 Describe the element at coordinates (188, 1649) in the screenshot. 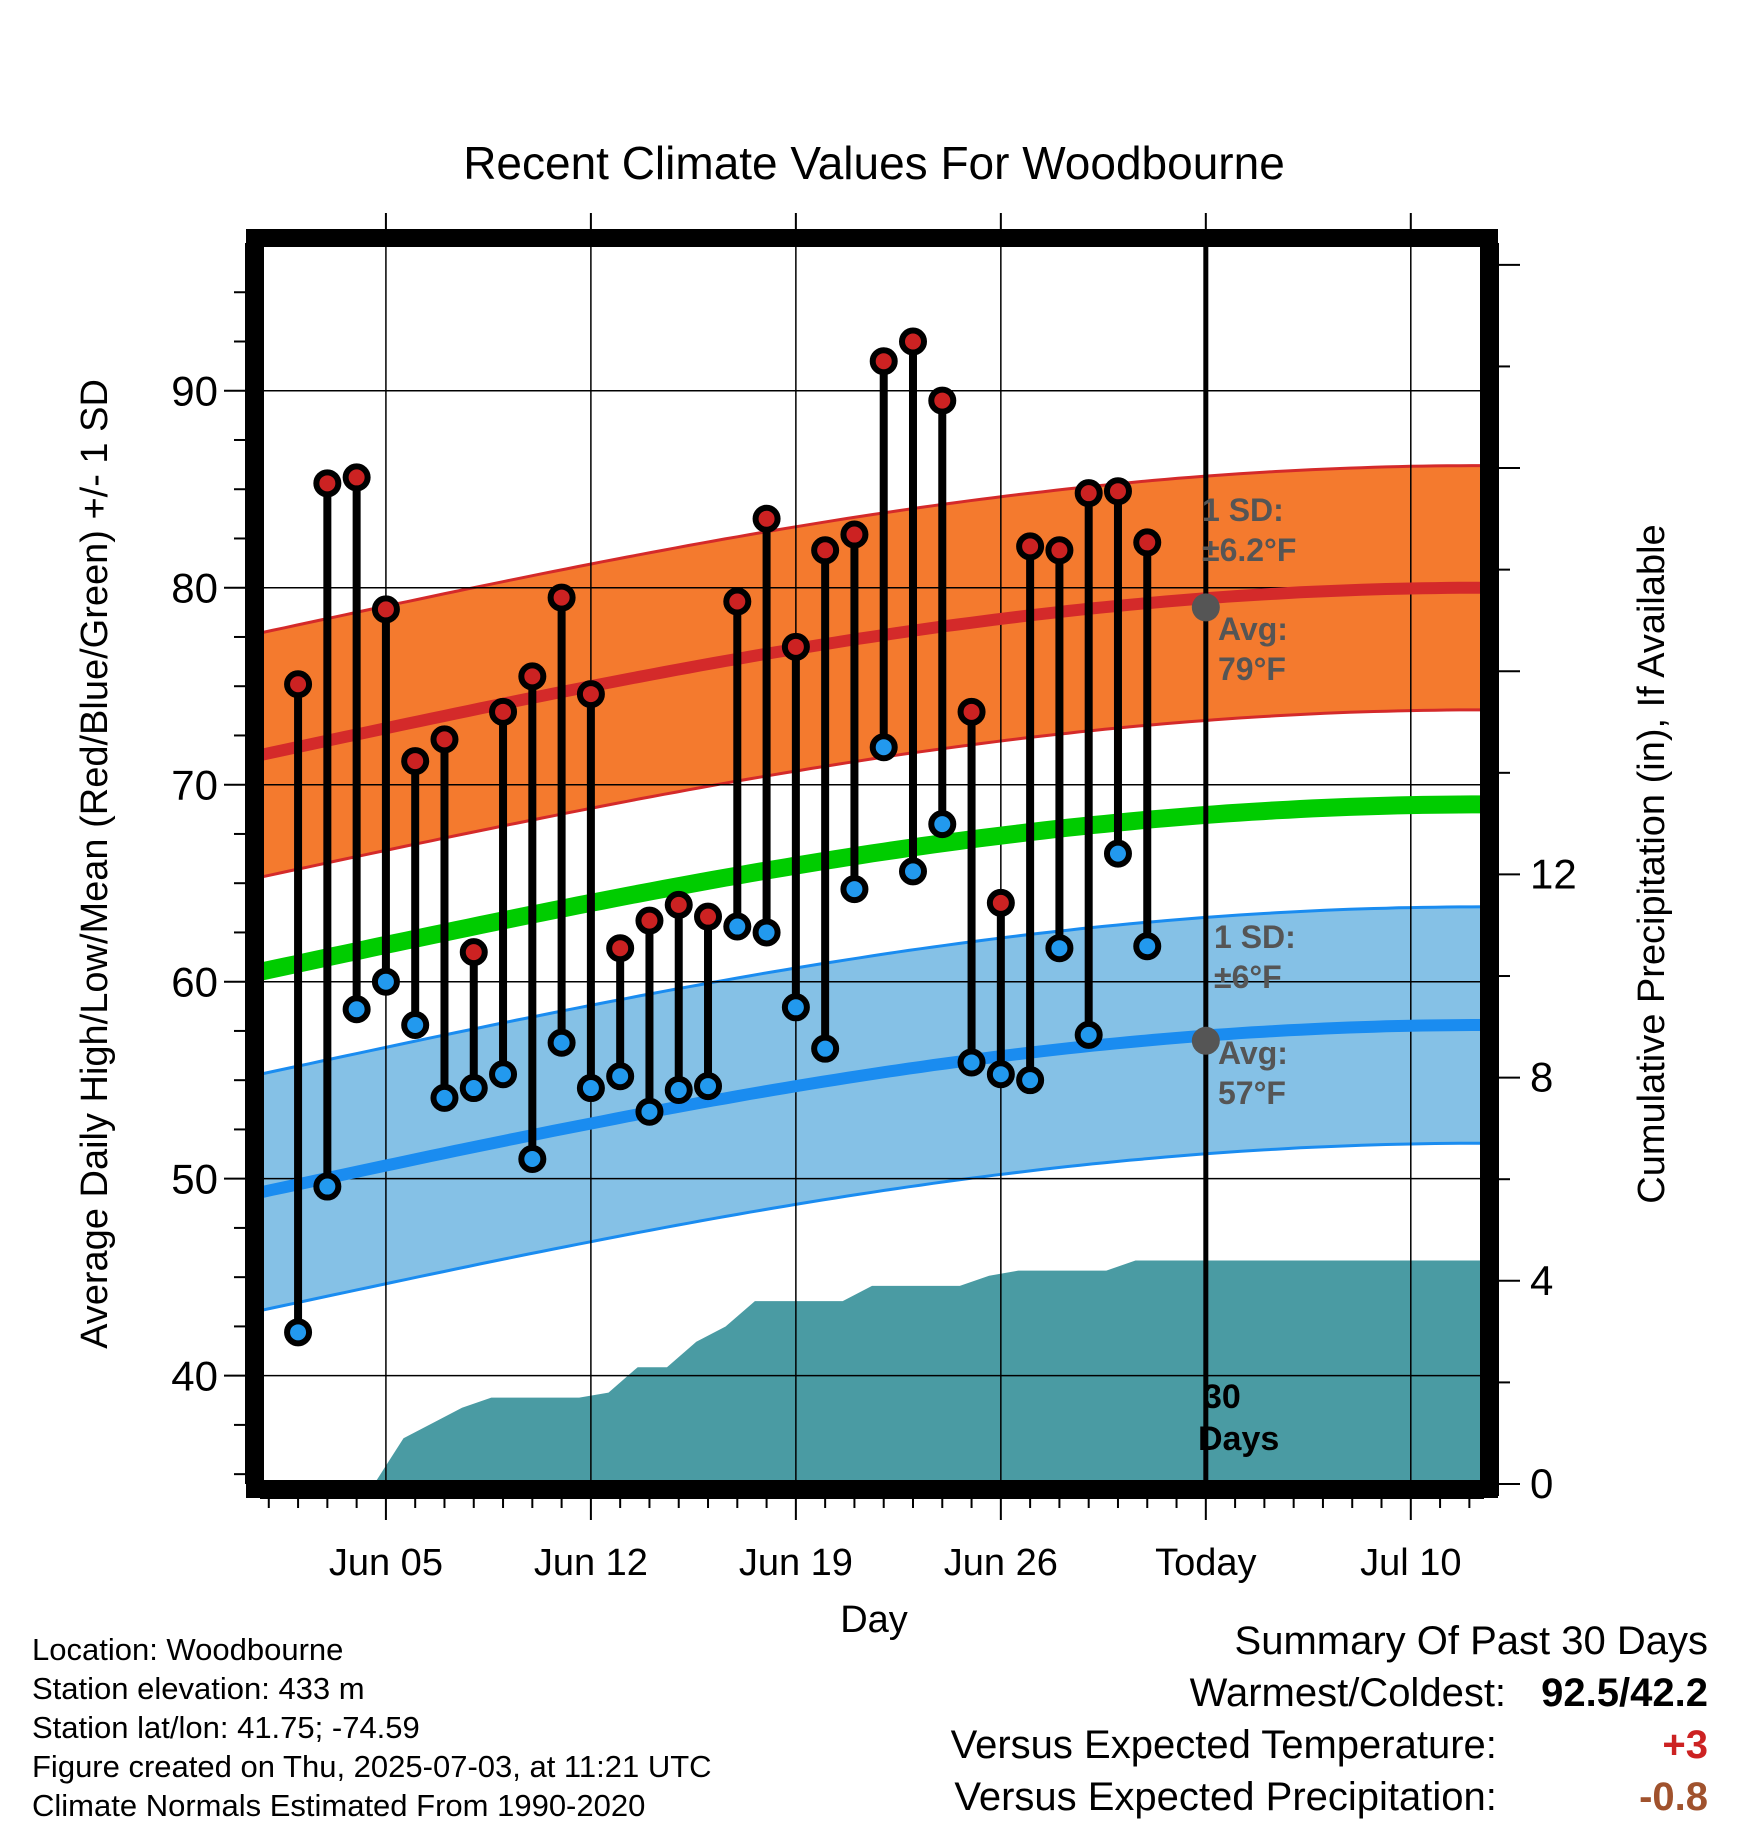

I see `location-text: Location: Woodbourne` at that location.